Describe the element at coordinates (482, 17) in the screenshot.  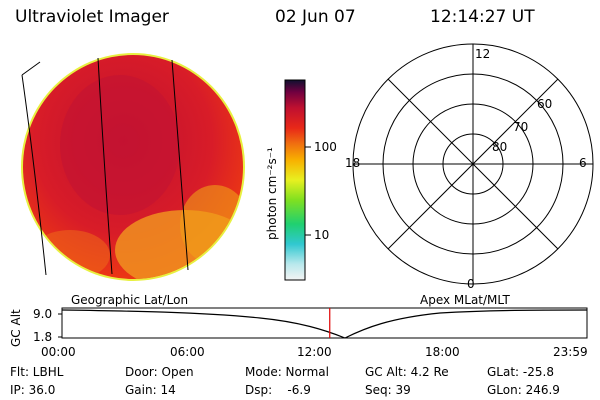
I see `time-label: 12:14:27 UT` at that location.